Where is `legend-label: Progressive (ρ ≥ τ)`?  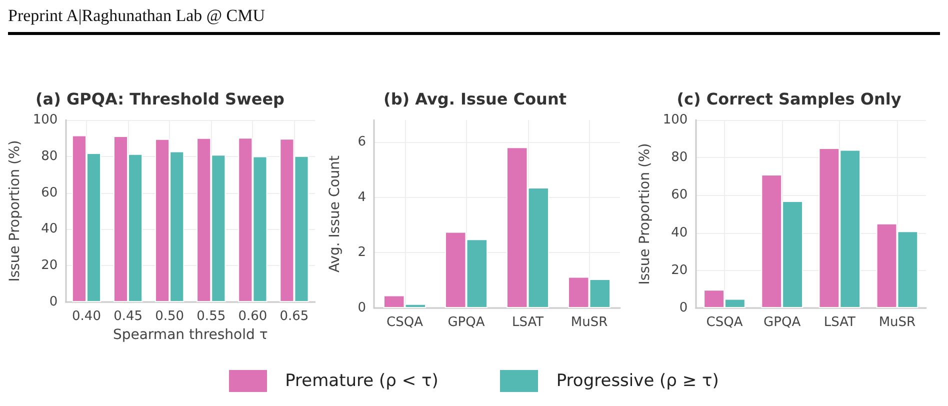 legend-label: Progressive (ρ ≥ τ) is located at coordinates (637, 381).